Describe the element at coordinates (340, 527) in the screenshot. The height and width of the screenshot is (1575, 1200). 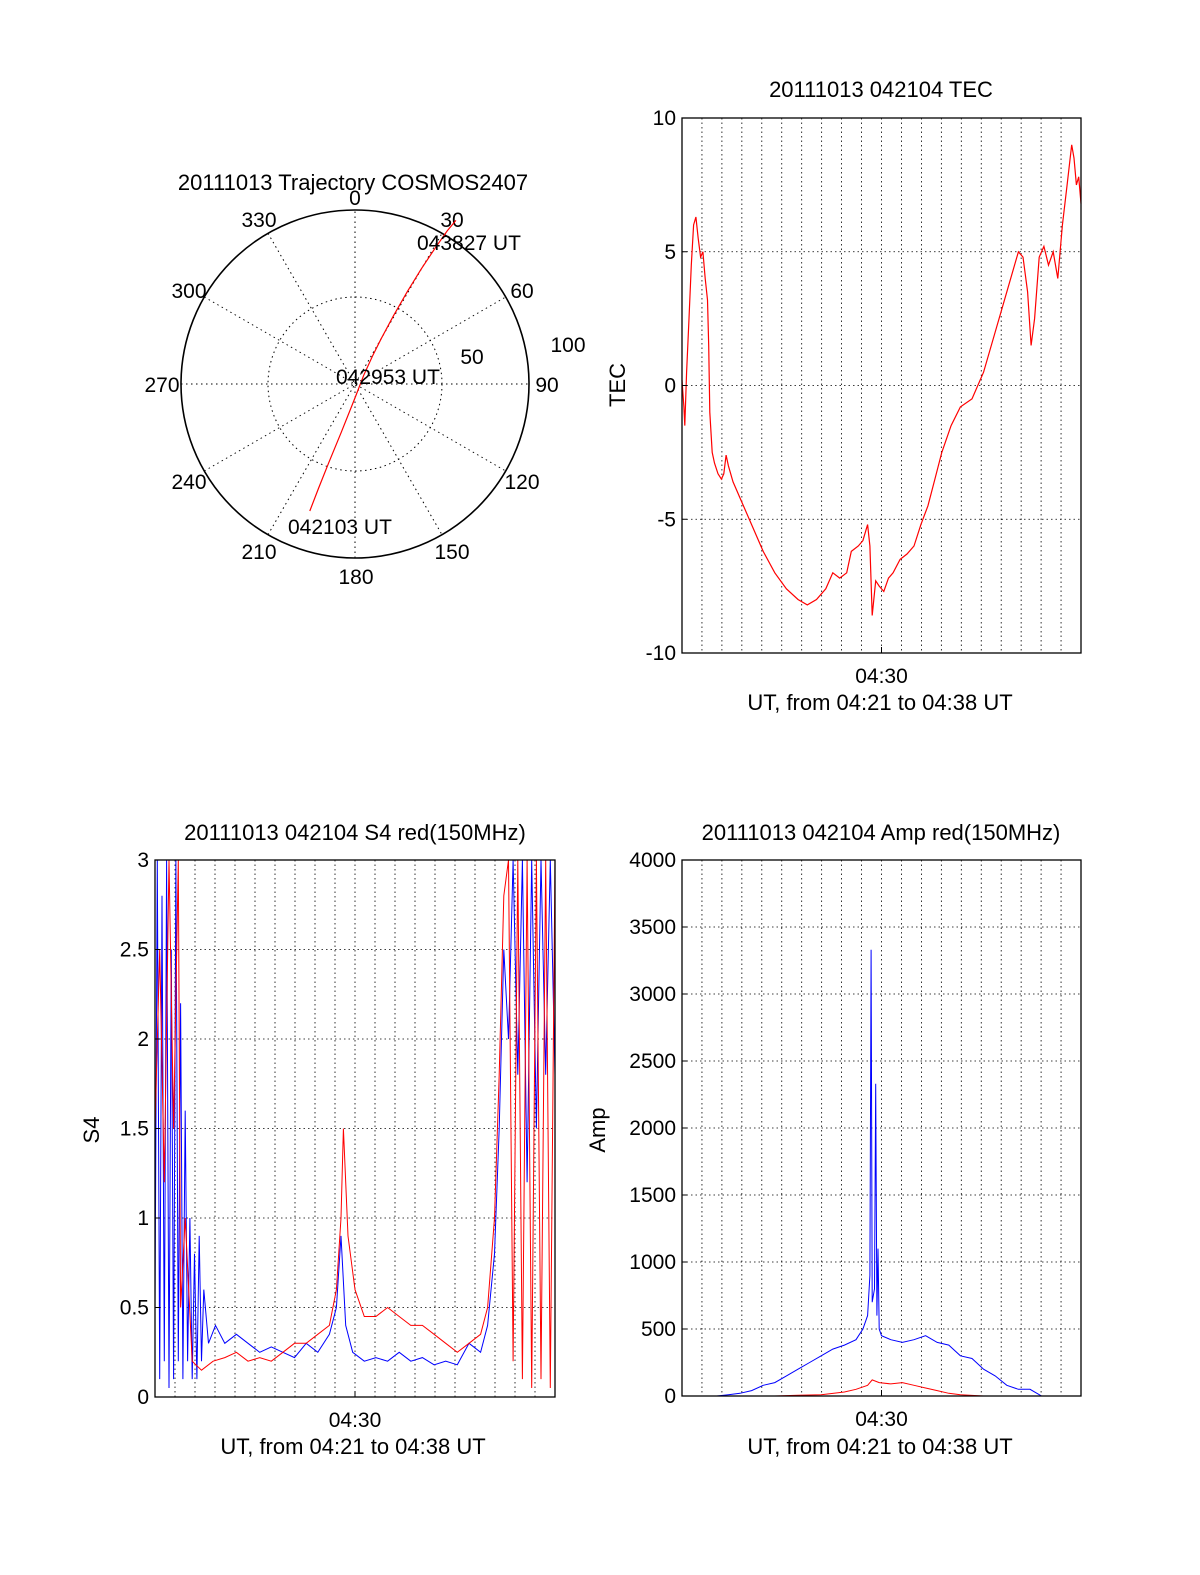
I see `polar-annotation-start: 042103 UT` at that location.